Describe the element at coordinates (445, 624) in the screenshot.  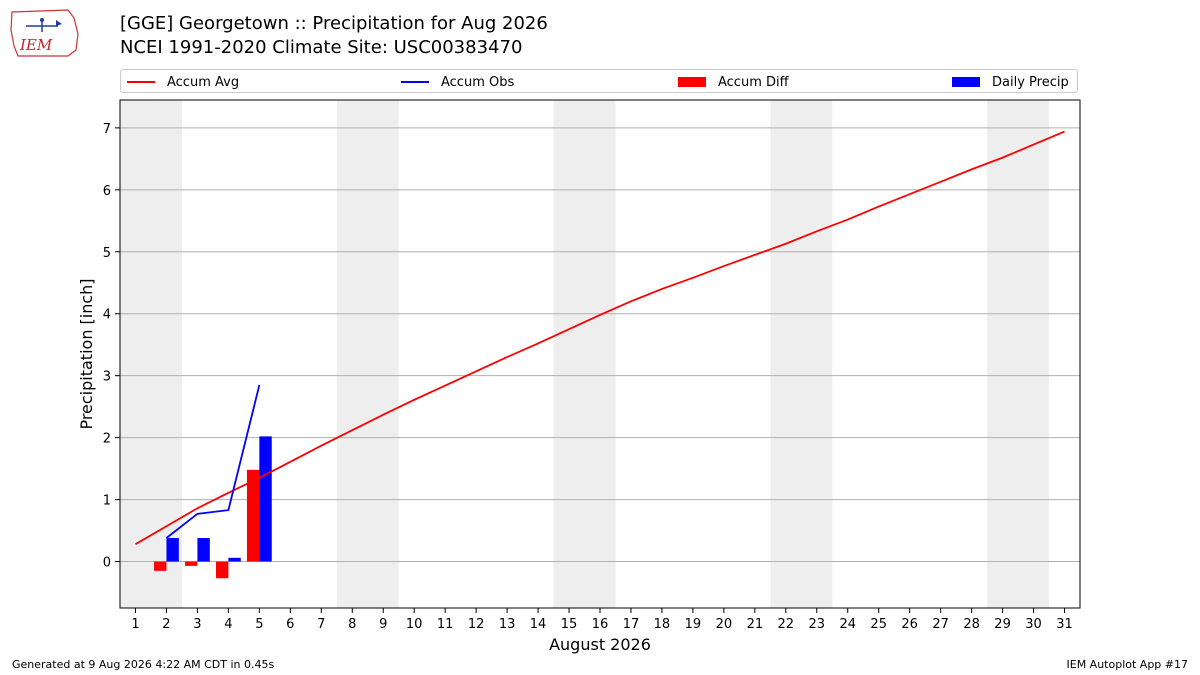
I see `x-tick-label-11: 11` at that location.